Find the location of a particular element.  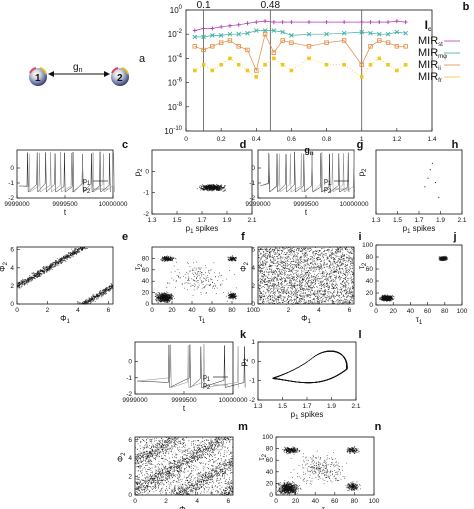

arrow-head-right is located at coordinates (107, 74).